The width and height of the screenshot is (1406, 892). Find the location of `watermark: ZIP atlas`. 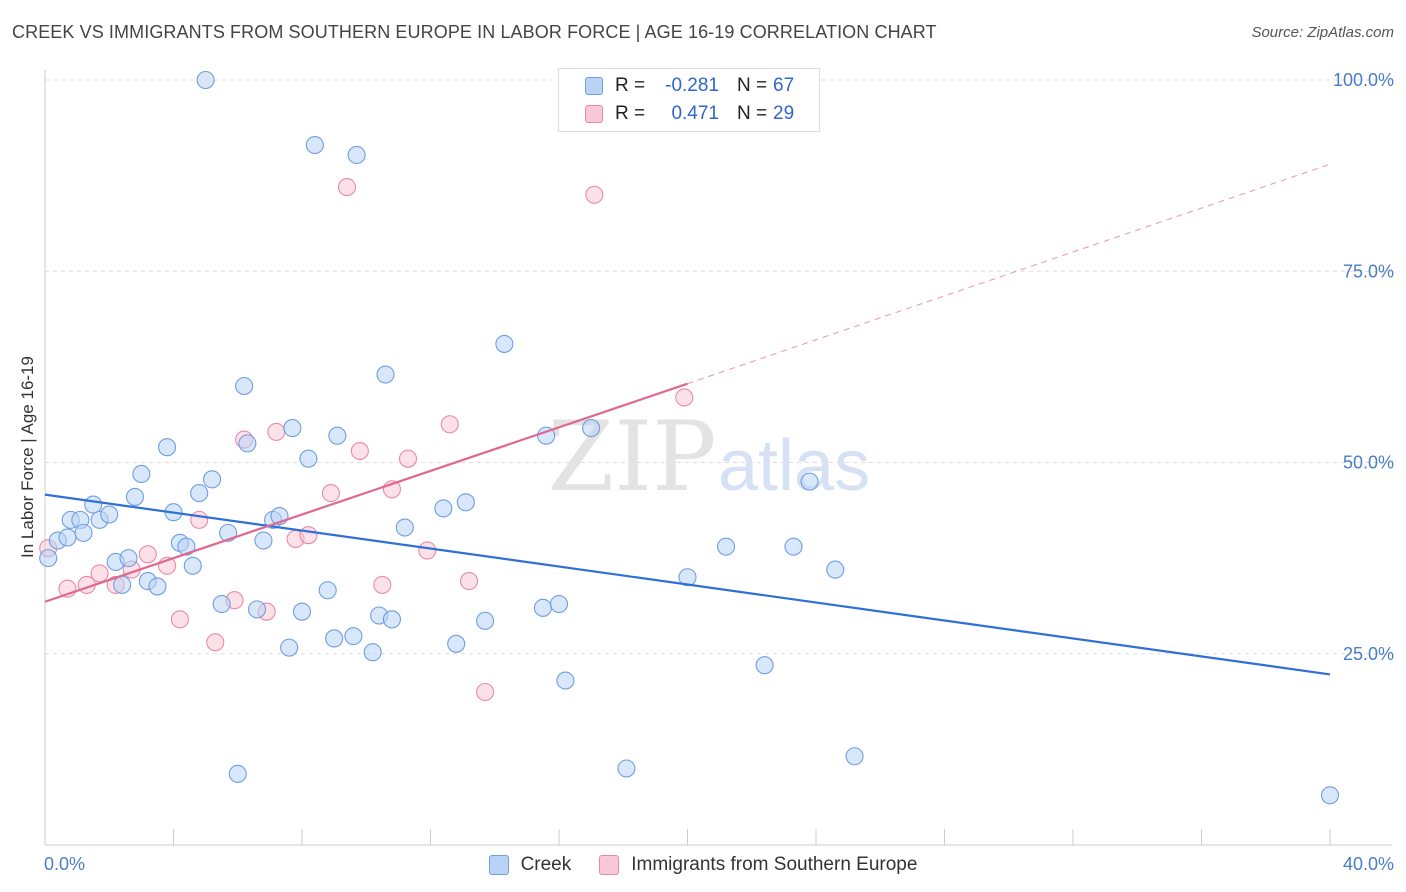

watermark: ZIP atlas is located at coordinates (708, 457).